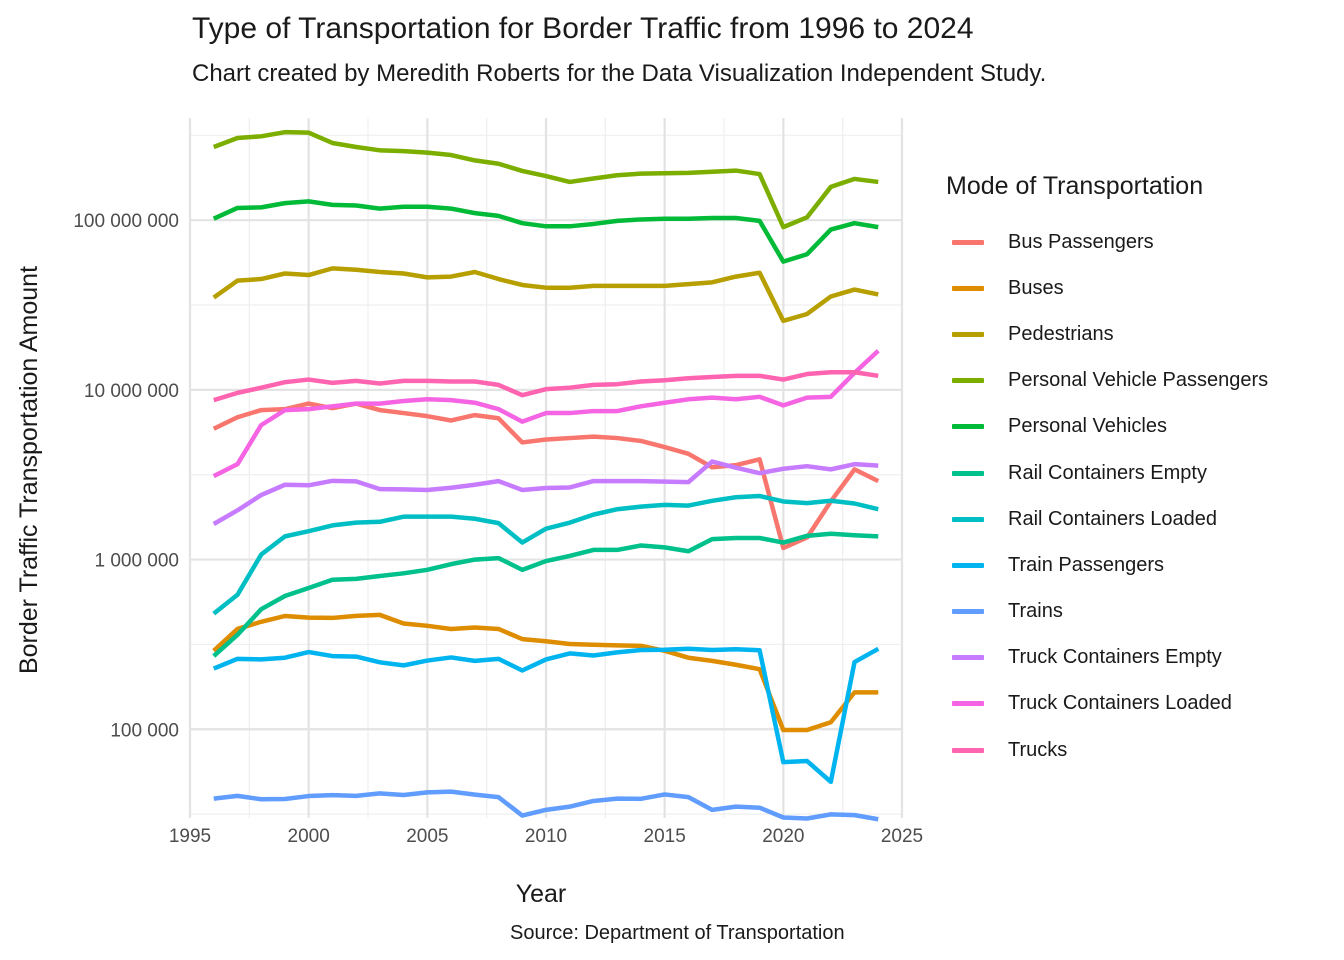 Image resolution: width=1344 pixels, height=960 pixels. Describe the element at coordinates (1138, 380) in the screenshot. I see `legend-label: Personal Vehicle Passengers` at that location.